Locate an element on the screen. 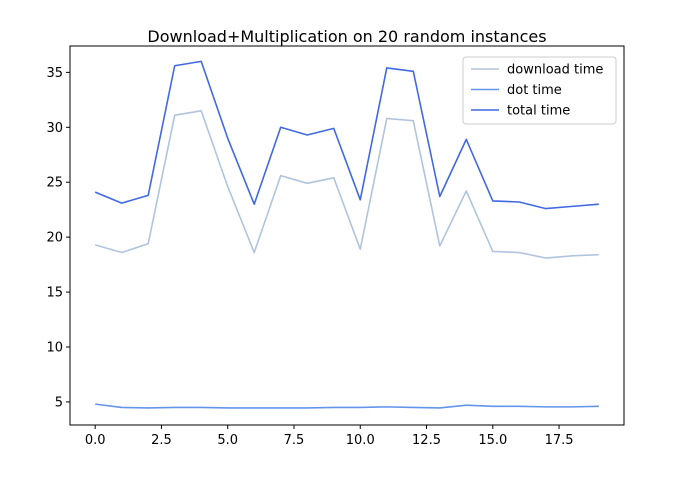 This screenshot has height=500, width=700. x-tick-label: 2.5 is located at coordinates (161, 440).